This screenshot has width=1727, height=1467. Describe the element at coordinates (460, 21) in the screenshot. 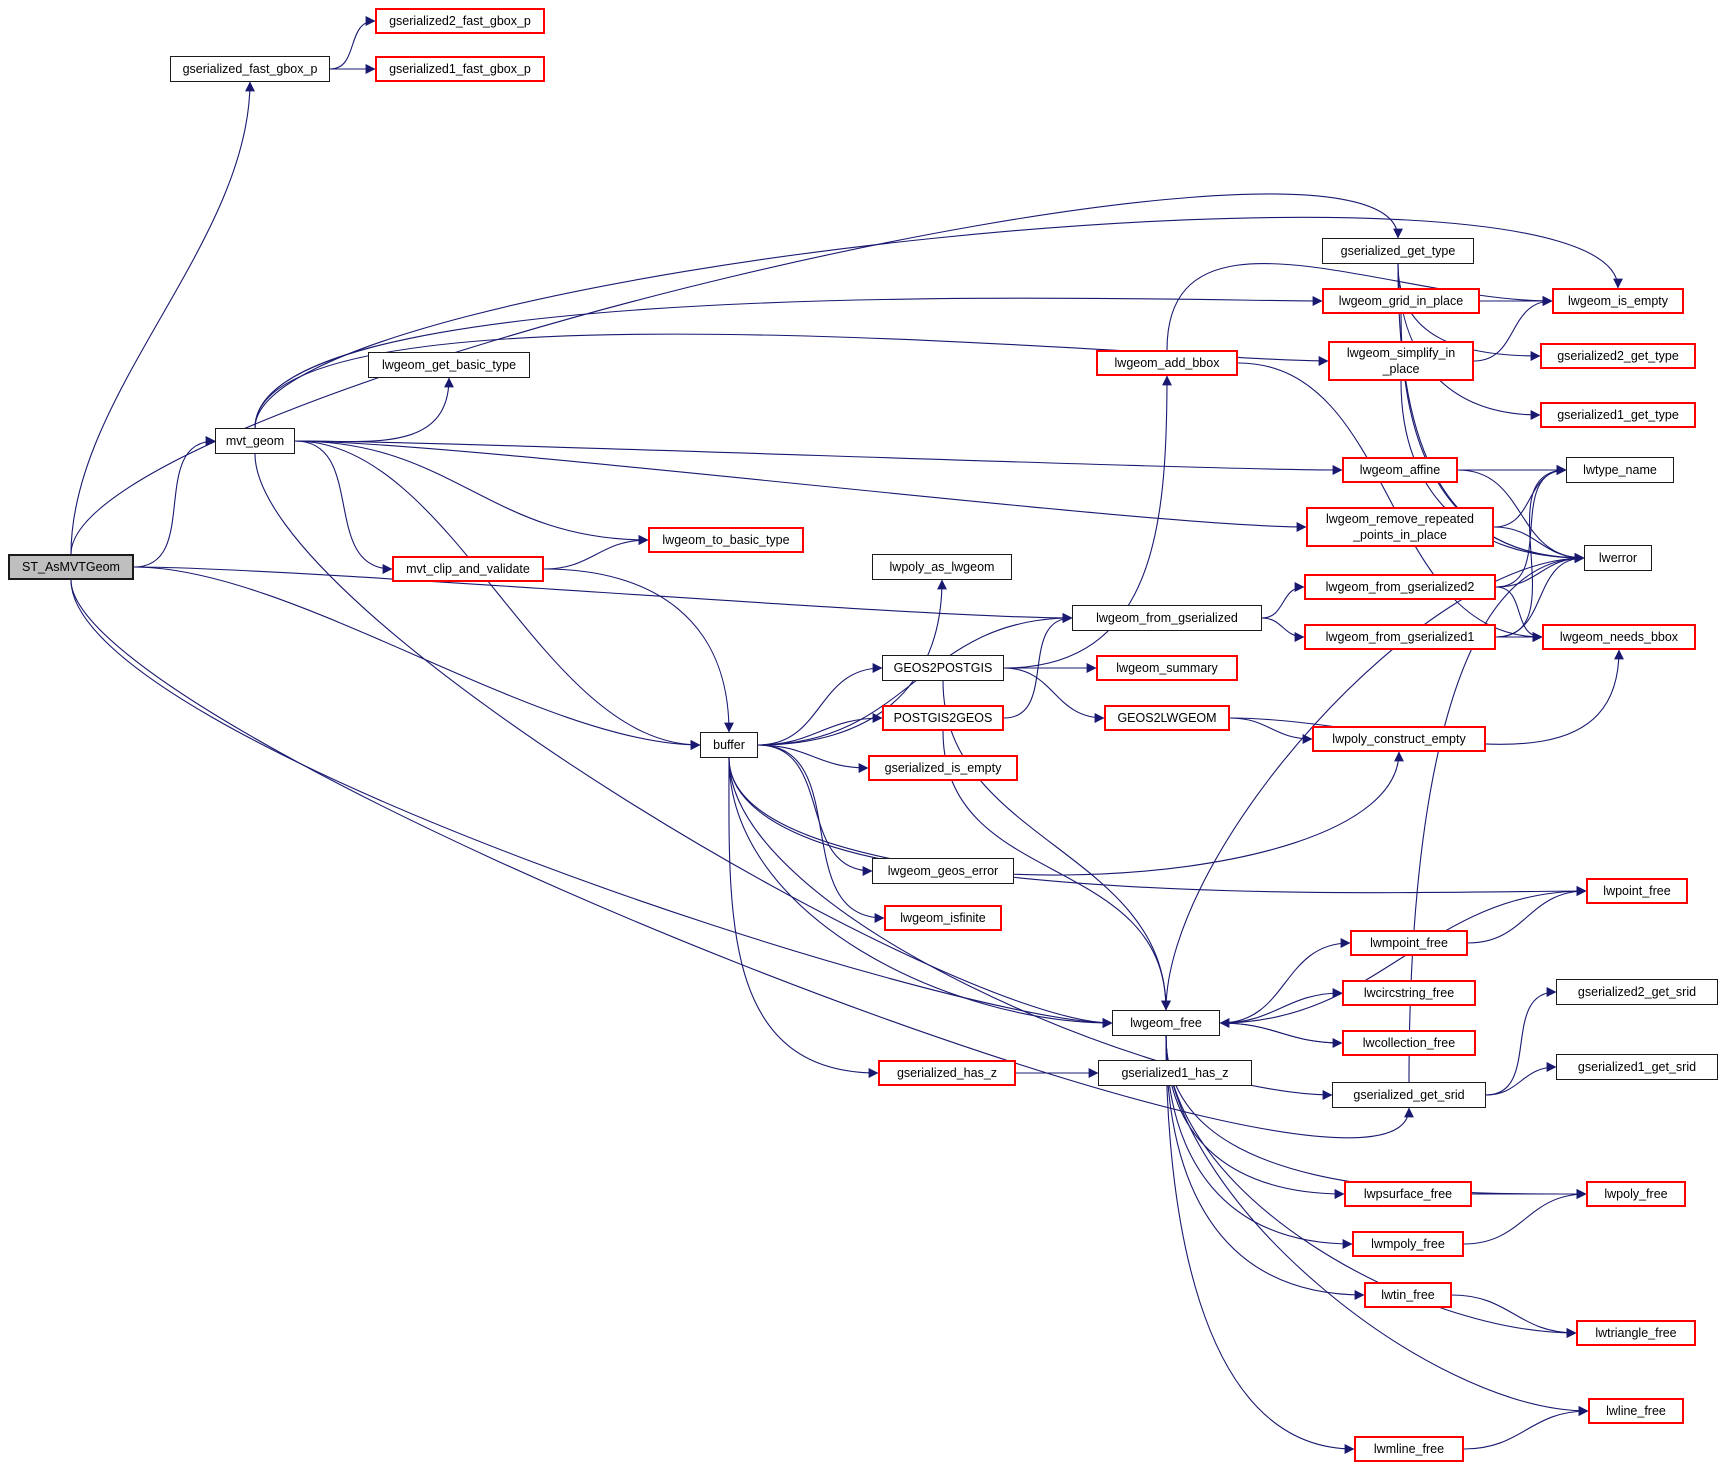

I see `graph-node-gserialized2_fast_gbox_p: gserialized2_fast_gbox_p` at that location.